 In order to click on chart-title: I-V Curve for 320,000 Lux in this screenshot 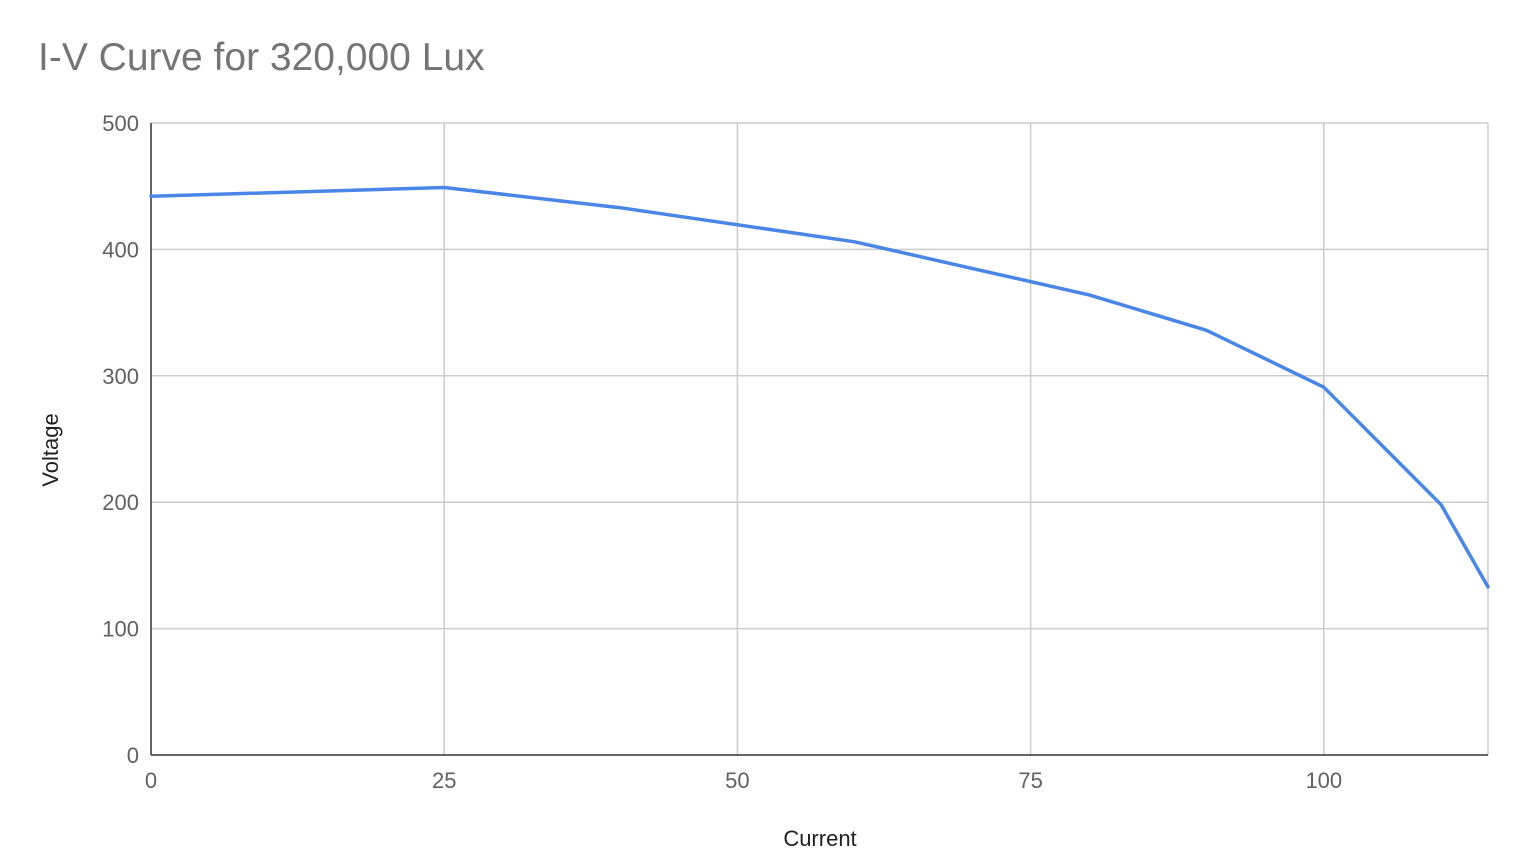, I will do `click(261, 57)`.